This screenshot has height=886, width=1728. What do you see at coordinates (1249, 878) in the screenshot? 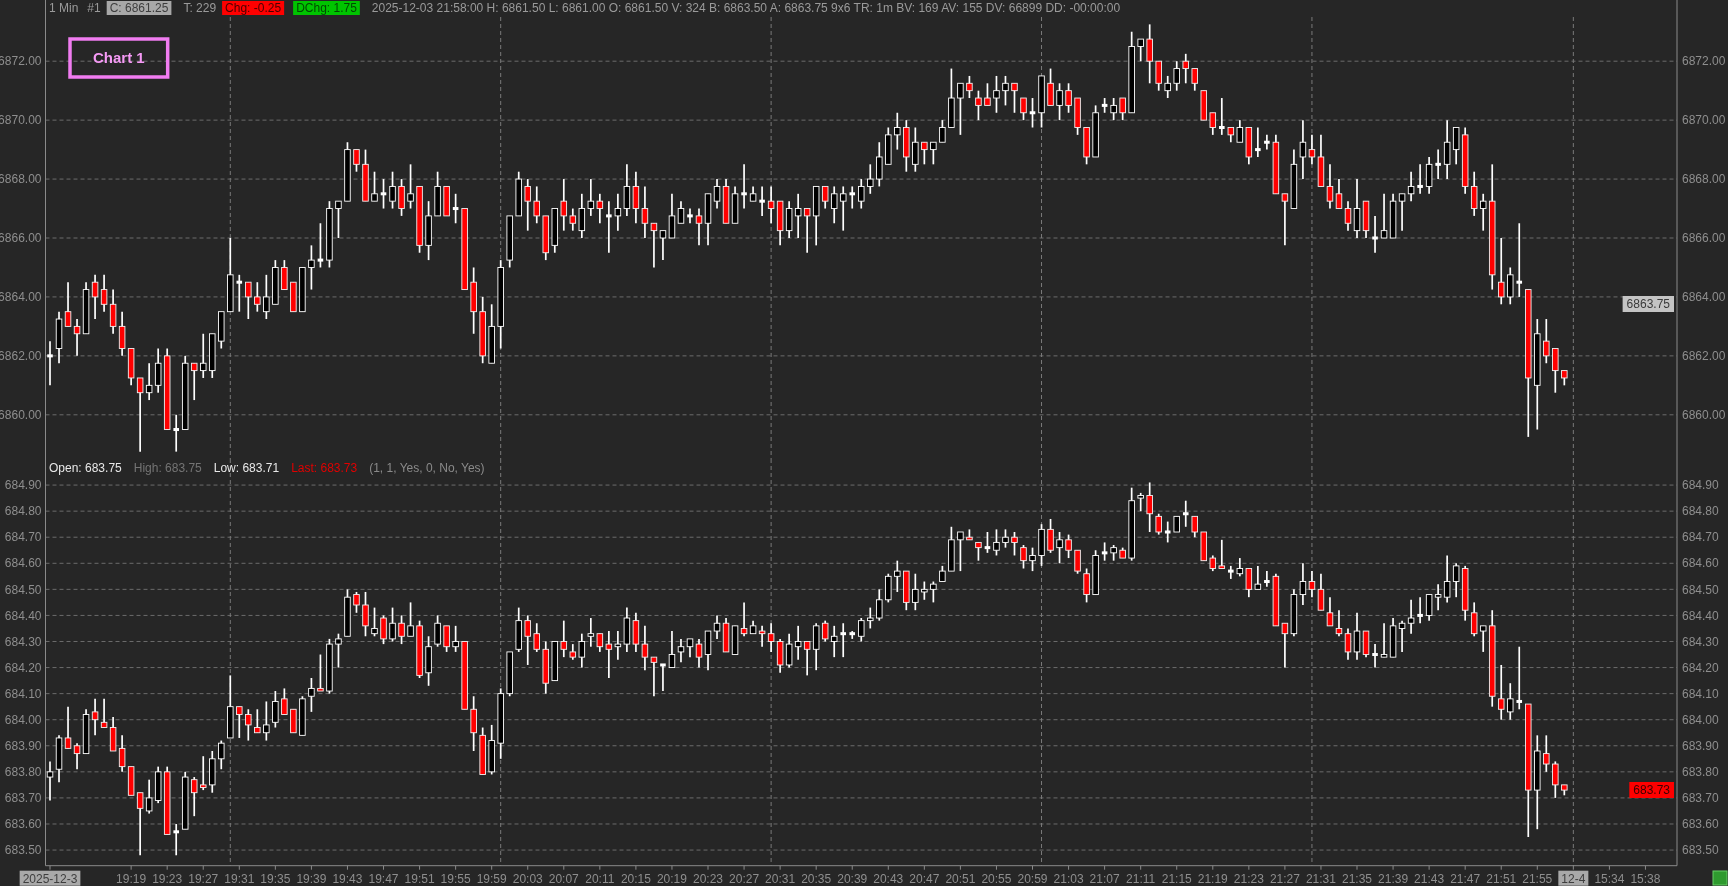
I see `x-tick-label: 21:23` at bounding box center [1249, 878].